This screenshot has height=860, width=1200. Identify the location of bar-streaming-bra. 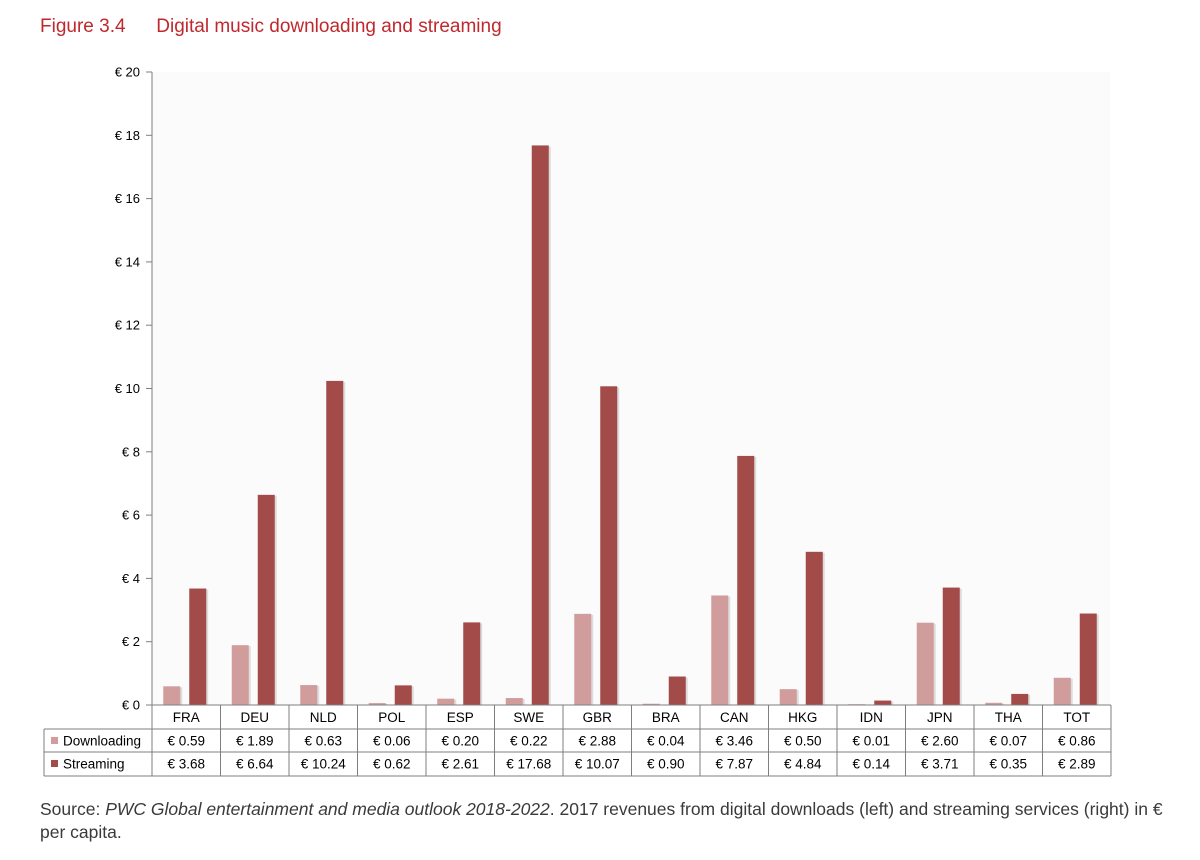
(677, 690).